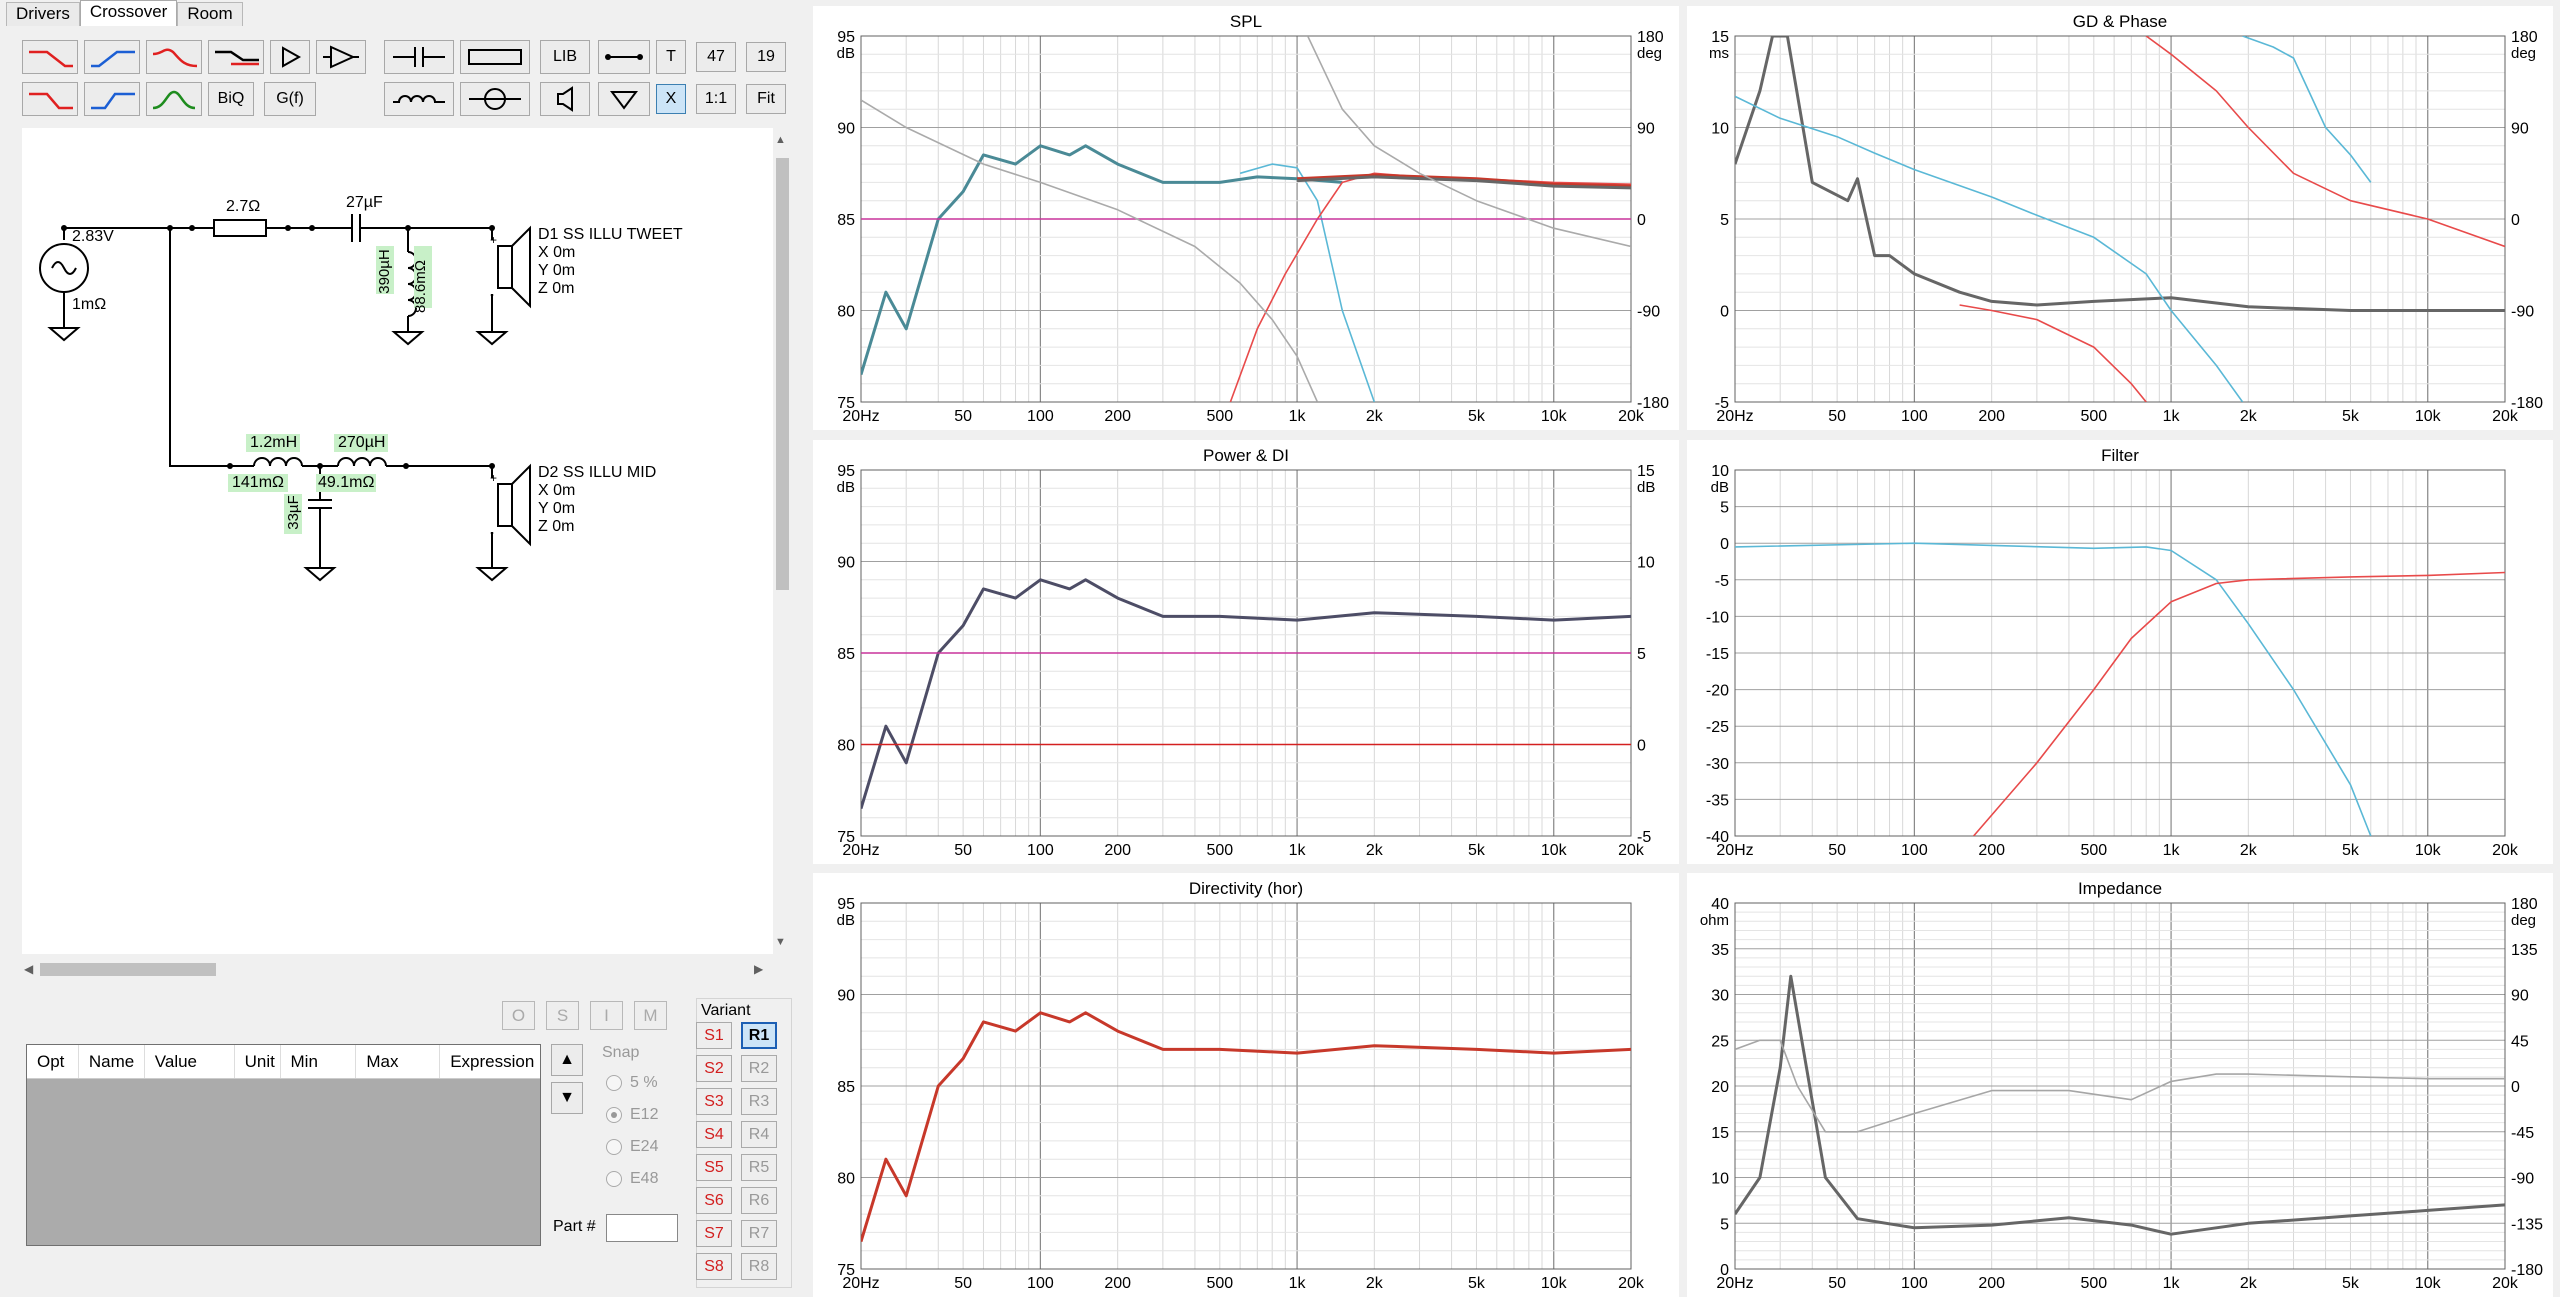 The width and height of the screenshot is (2560, 1297). I want to click on variant-s4-button: S4, so click(714, 1134).